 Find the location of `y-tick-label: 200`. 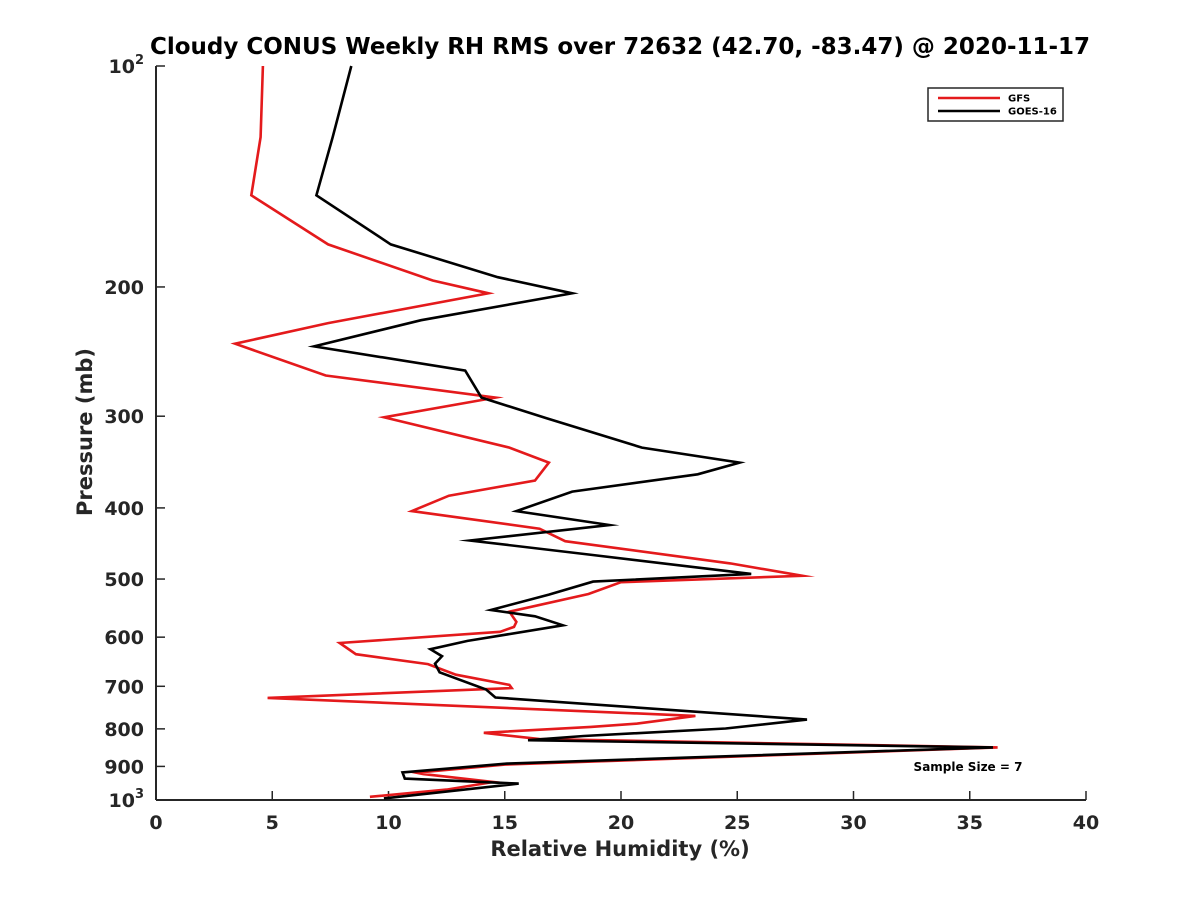

y-tick-label: 200 is located at coordinates (124, 288).